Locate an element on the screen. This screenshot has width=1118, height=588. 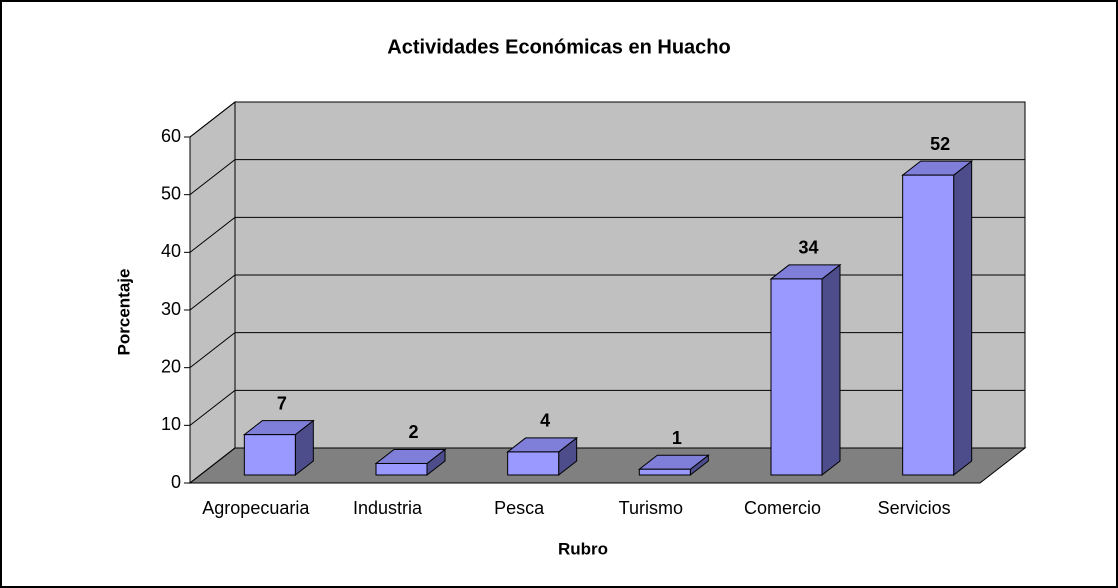
y-tick-label: 30 is located at coordinates (171, 309).